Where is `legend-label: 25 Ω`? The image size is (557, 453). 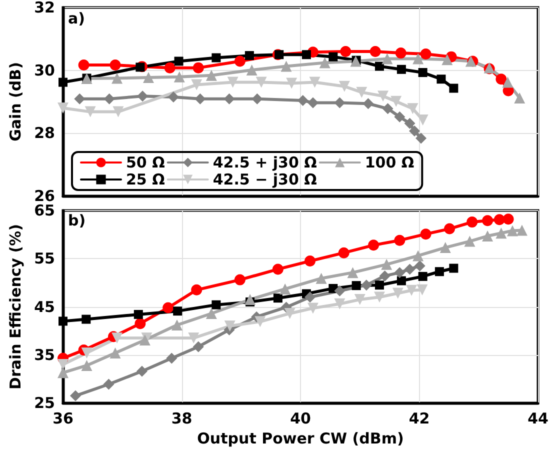
legend-label: 25 Ω is located at coordinates (146, 179).